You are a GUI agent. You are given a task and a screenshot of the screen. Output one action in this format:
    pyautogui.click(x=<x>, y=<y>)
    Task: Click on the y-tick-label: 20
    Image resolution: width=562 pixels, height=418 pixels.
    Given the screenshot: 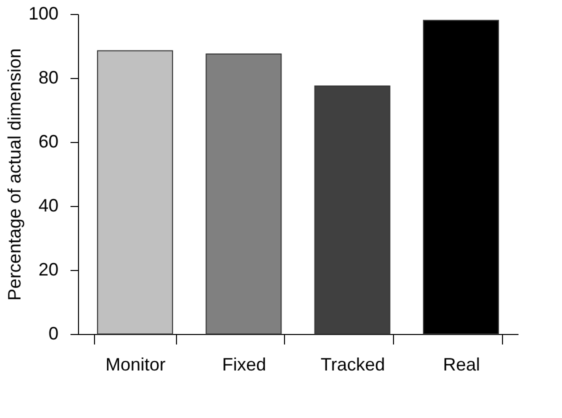 What is the action you would take?
    pyautogui.click(x=48, y=270)
    